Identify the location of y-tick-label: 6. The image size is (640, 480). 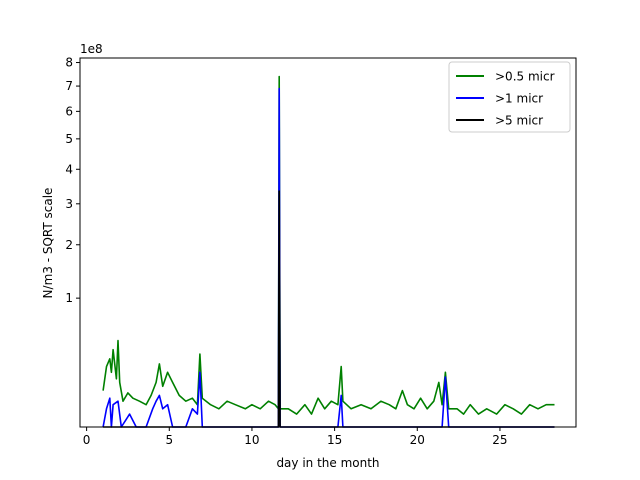
(69, 111).